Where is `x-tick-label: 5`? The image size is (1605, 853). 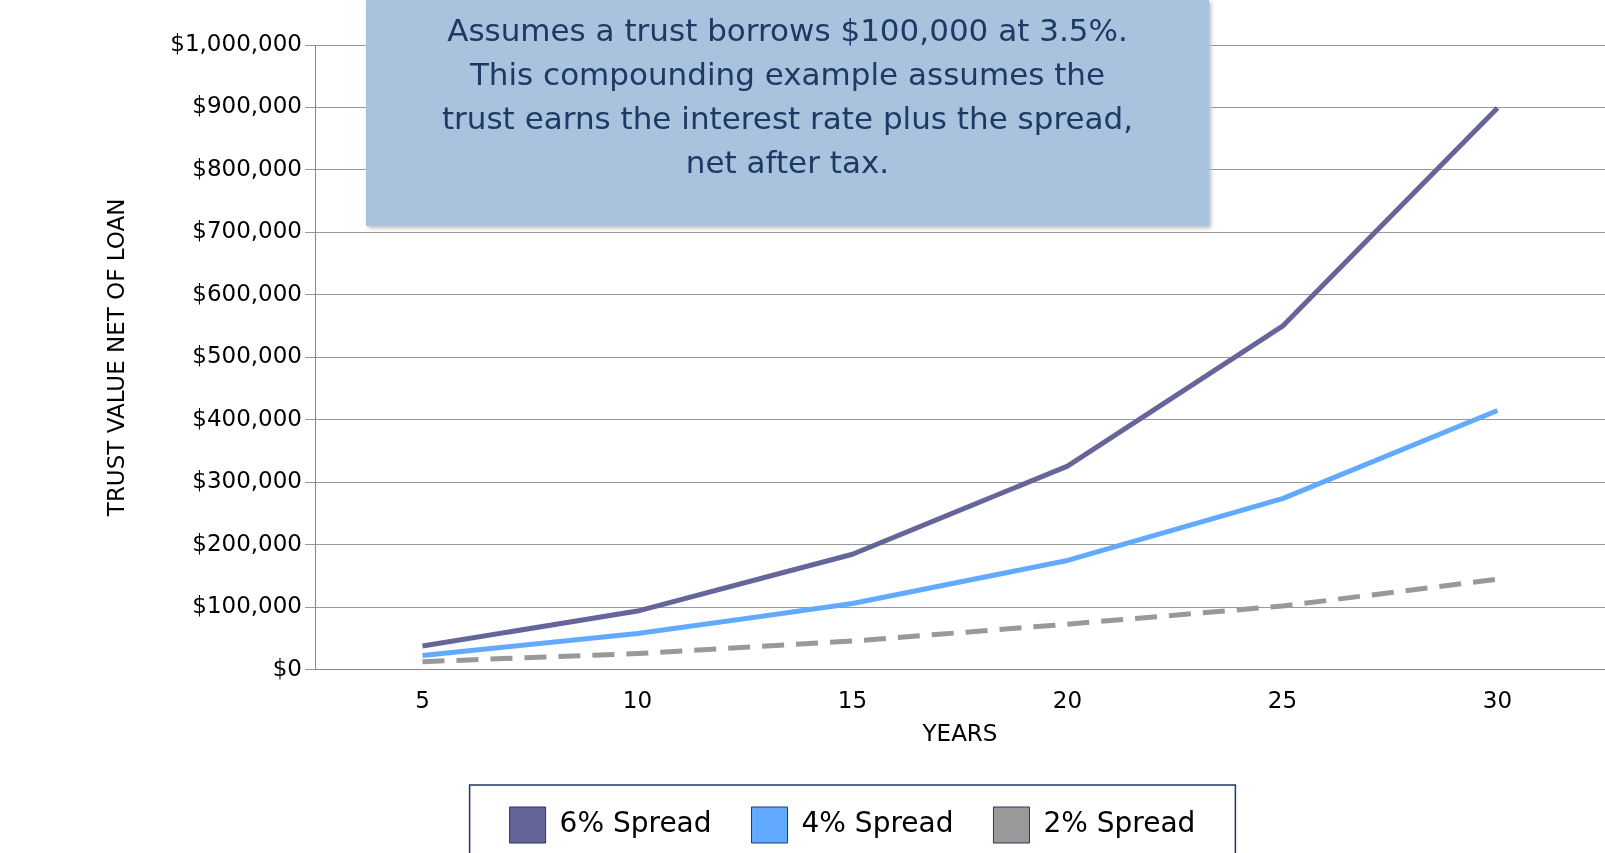
x-tick-label: 5 is located at coordinates (422, 699).